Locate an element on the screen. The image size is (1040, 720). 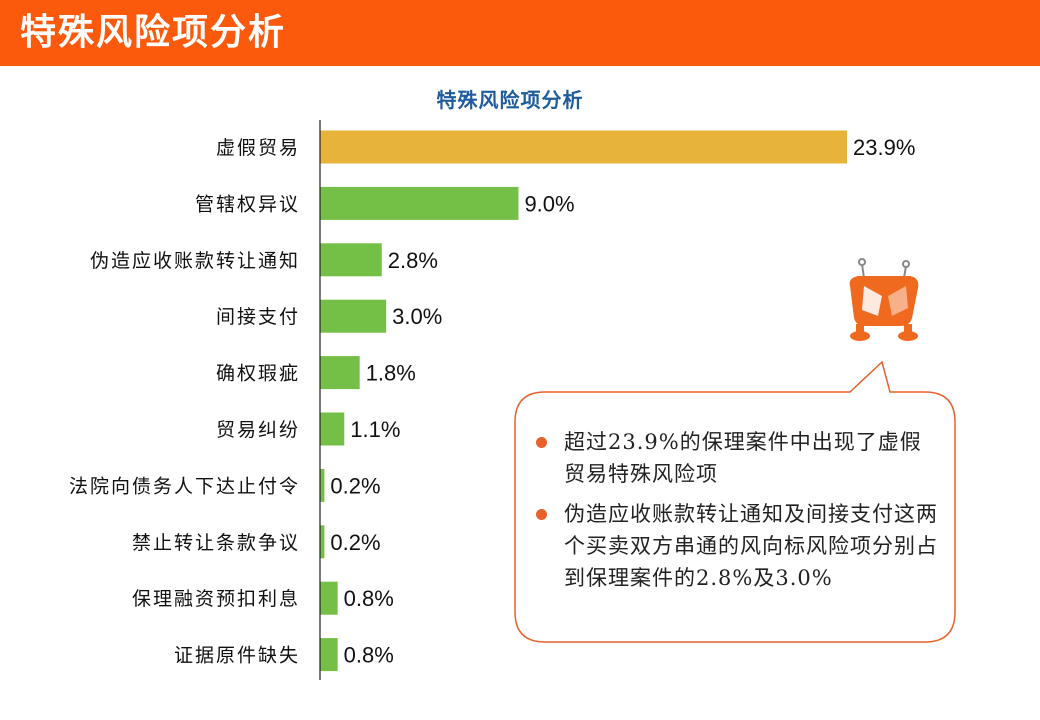
category-label: 证据原件缺失 is located at coordinates (237, 656).